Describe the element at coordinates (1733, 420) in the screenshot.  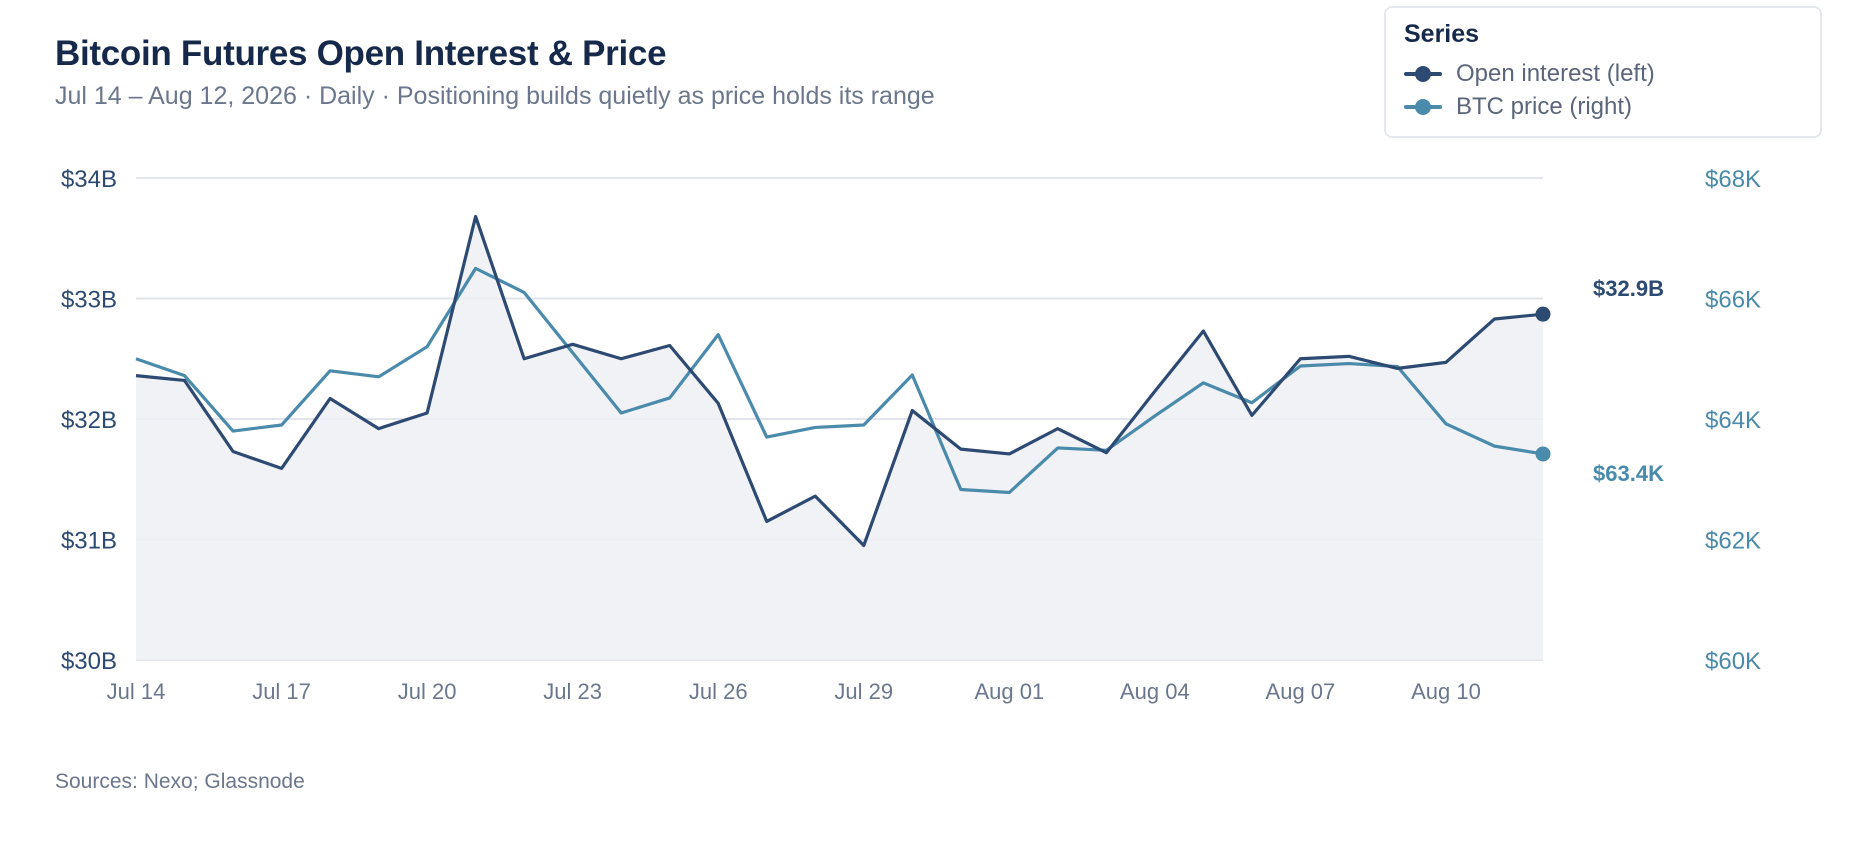
I see `y-right-tick-label: $64K` at that location.